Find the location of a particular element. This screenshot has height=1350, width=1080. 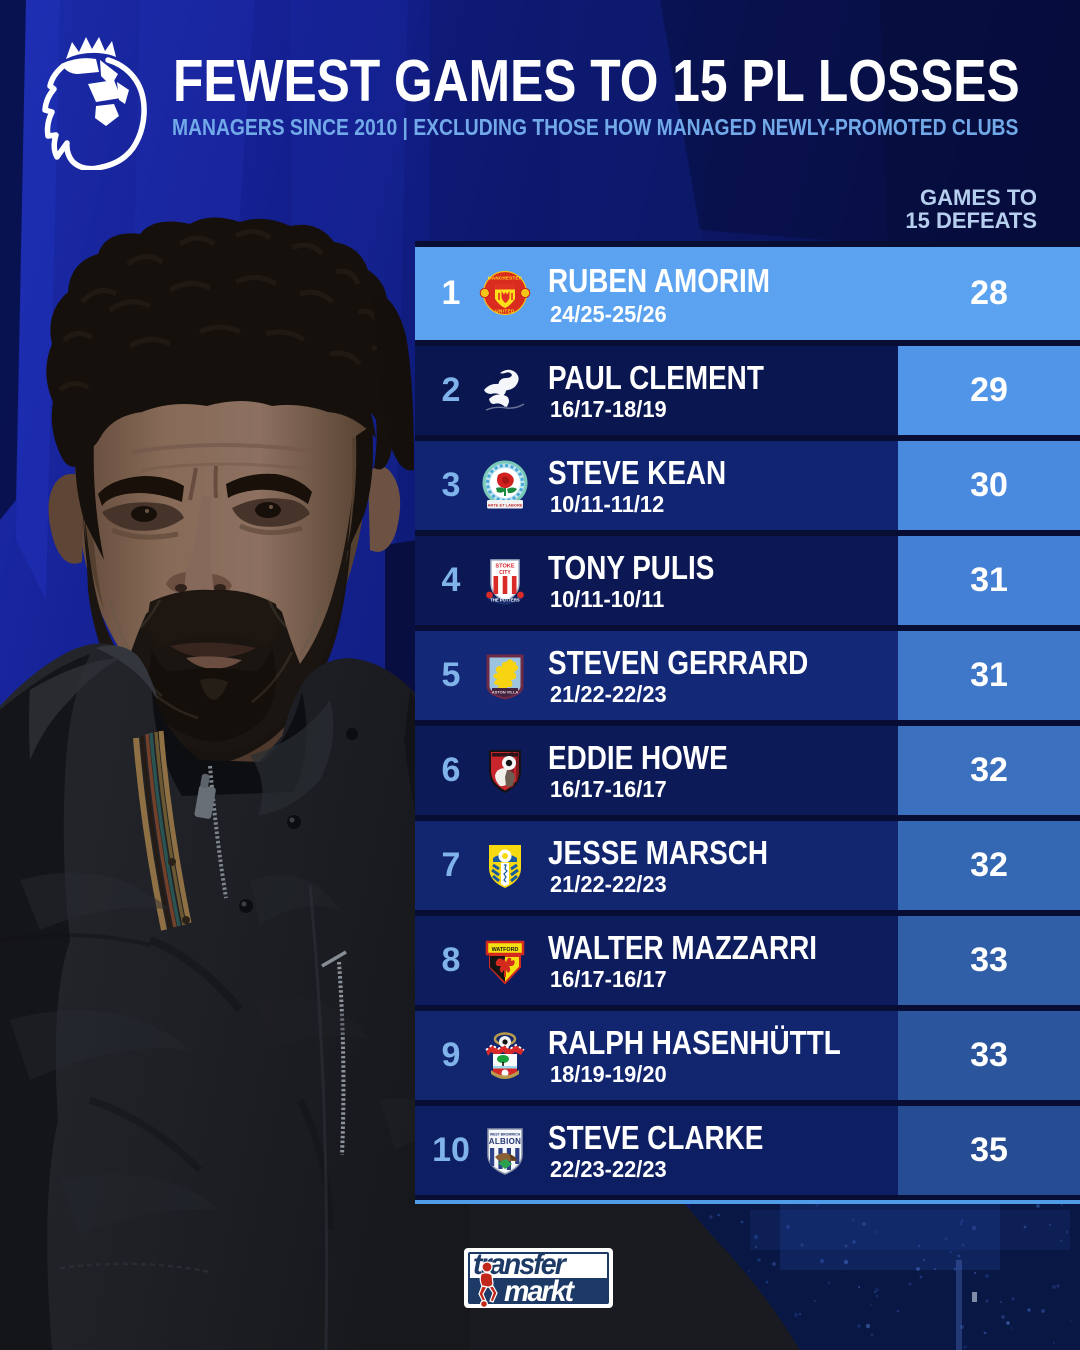

svg-text: CITY is located at coordinates (505, 573).